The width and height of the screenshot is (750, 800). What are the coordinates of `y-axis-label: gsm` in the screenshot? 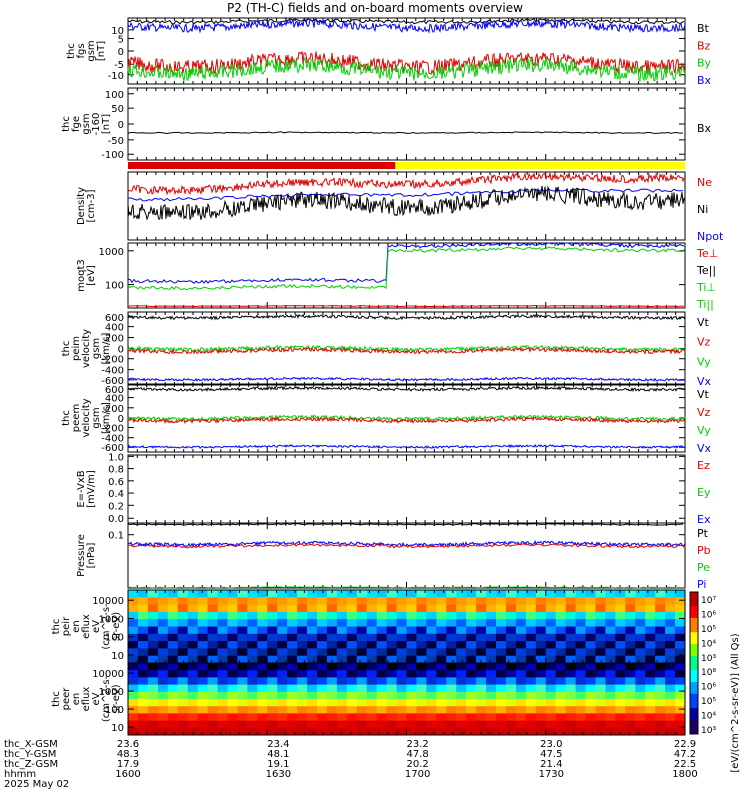 It's located at (96, 417).